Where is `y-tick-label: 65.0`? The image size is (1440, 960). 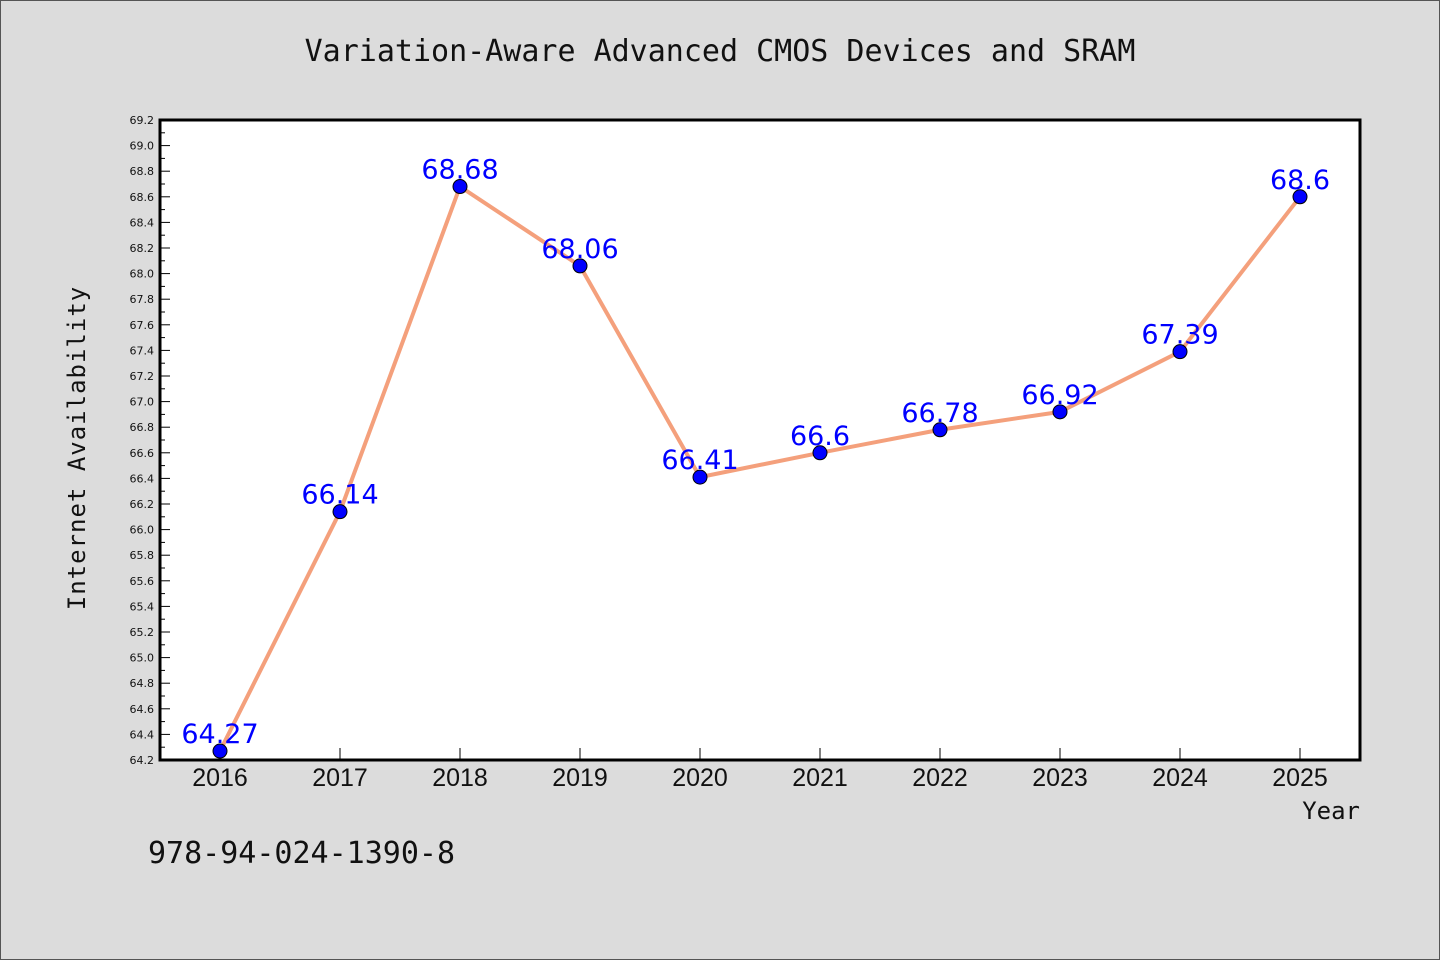 y-tick-label: 65.0 is located at coordinates (142, 658).